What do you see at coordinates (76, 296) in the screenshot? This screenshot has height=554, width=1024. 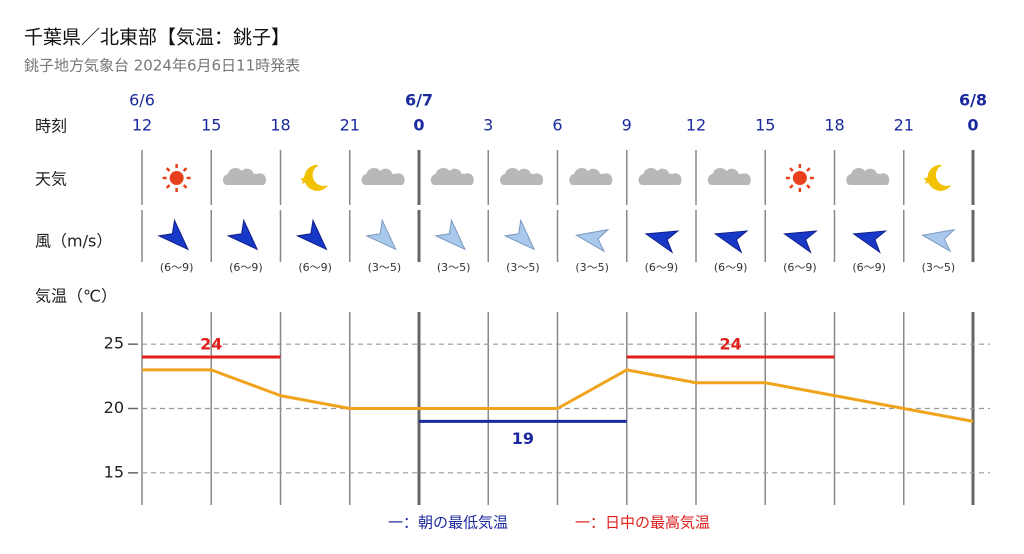 I see `row-label: 気温（℃）` at bounding box center [76, 296].